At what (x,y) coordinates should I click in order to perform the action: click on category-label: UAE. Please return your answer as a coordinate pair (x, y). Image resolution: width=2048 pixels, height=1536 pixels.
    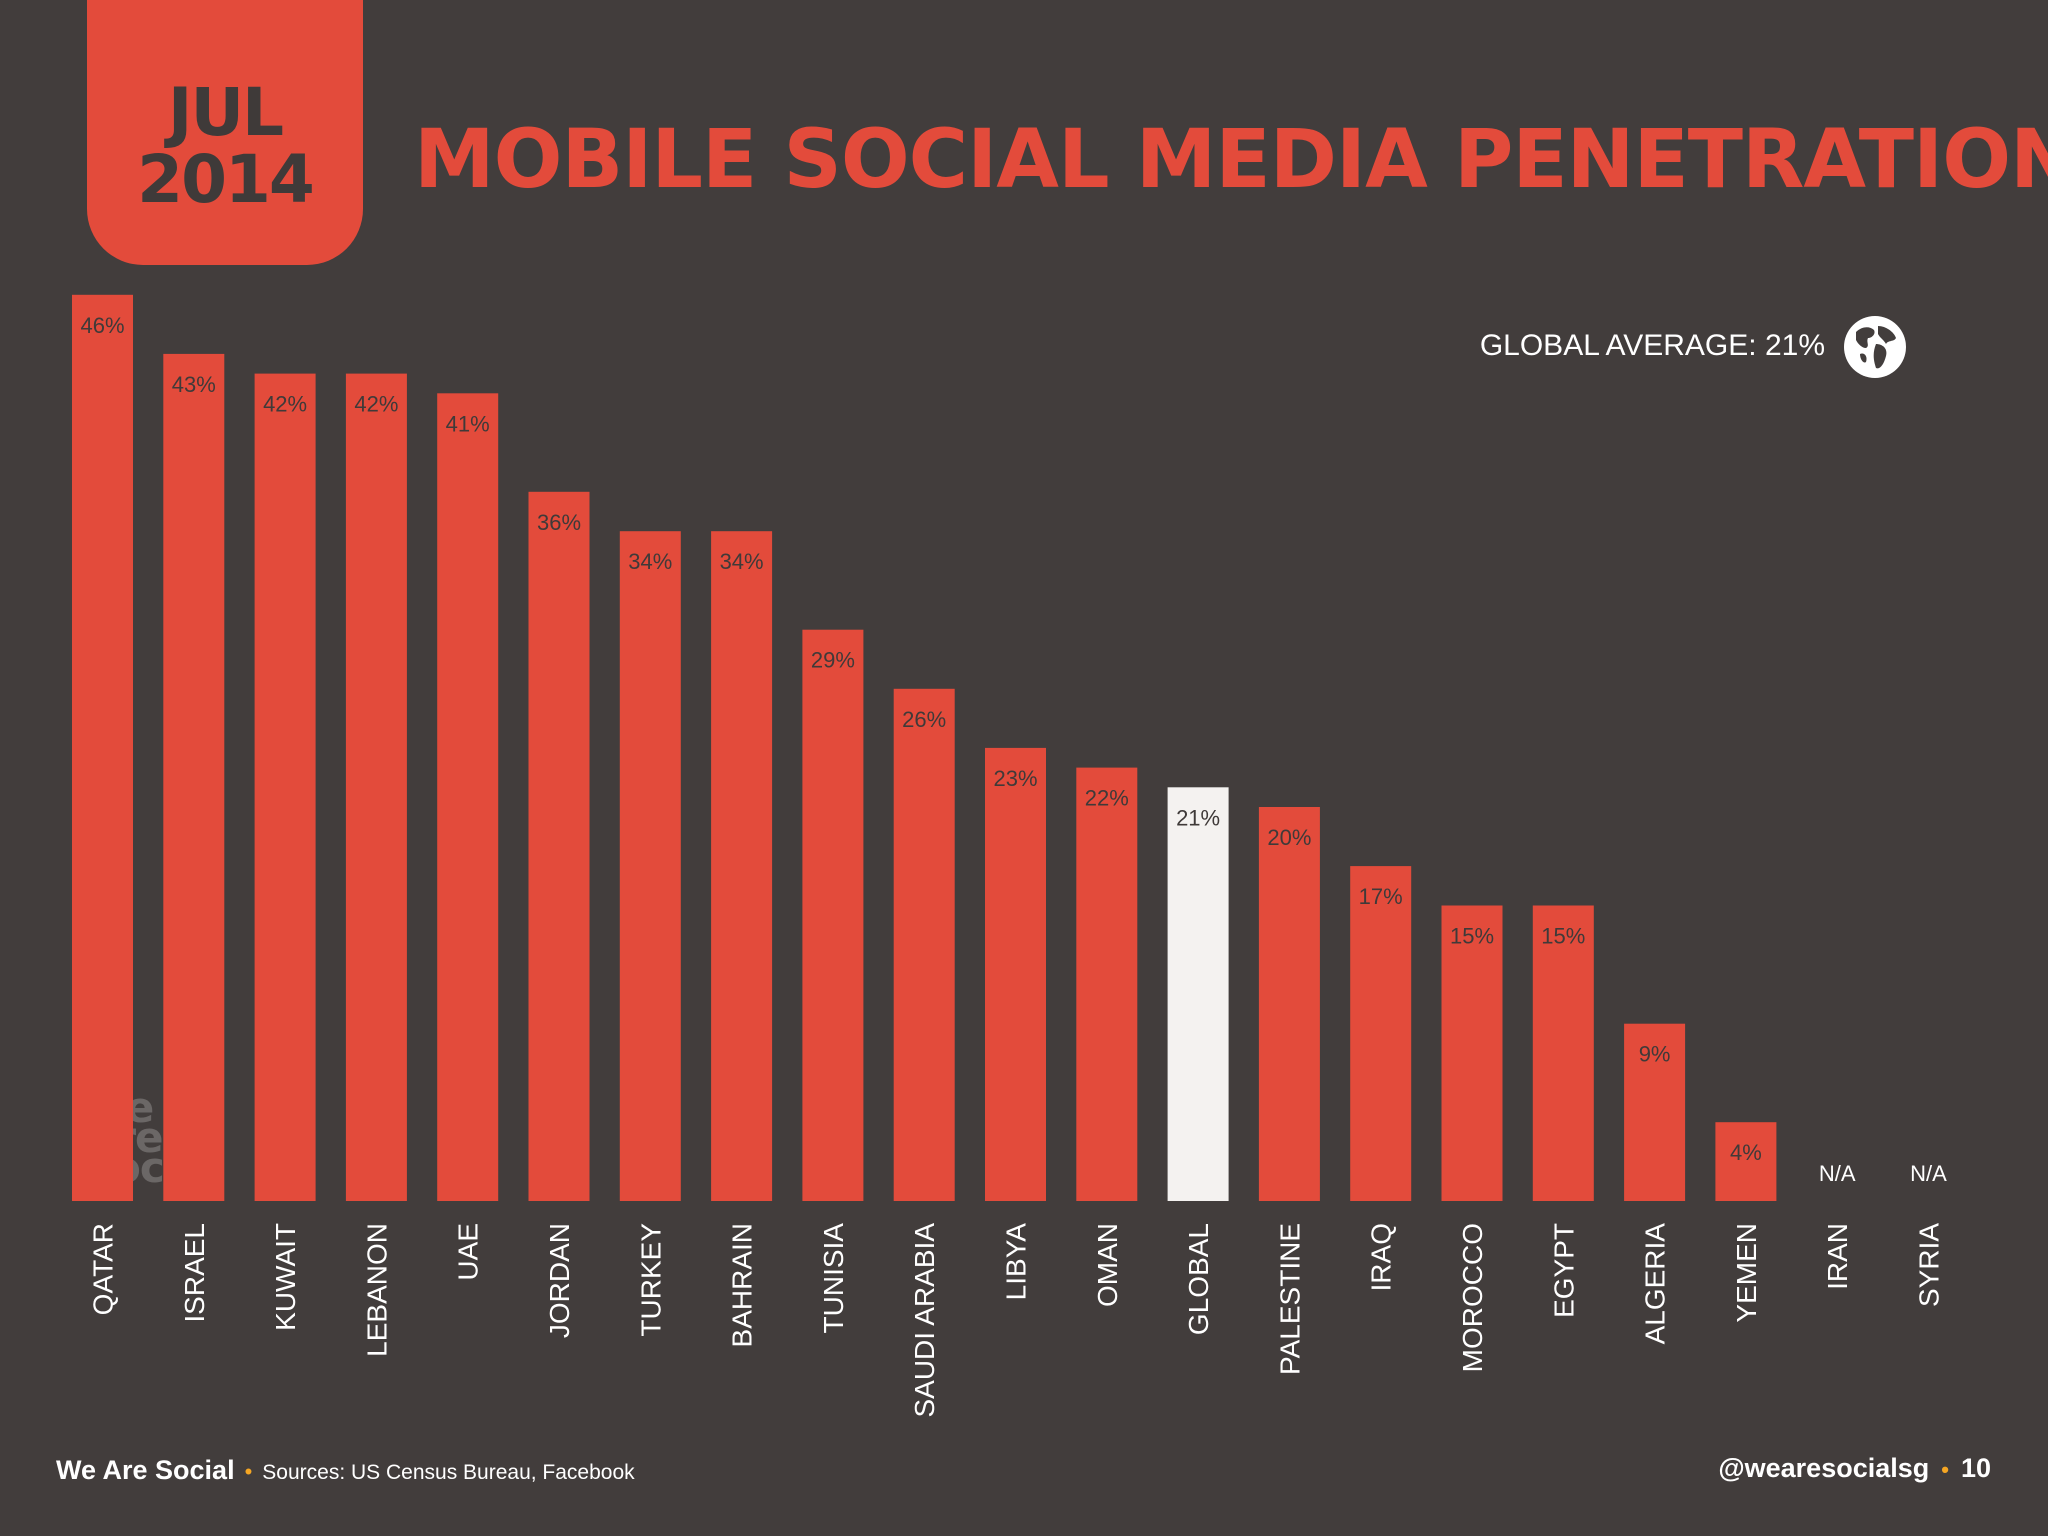
    Looking at the image, I should click on (468, 1252).